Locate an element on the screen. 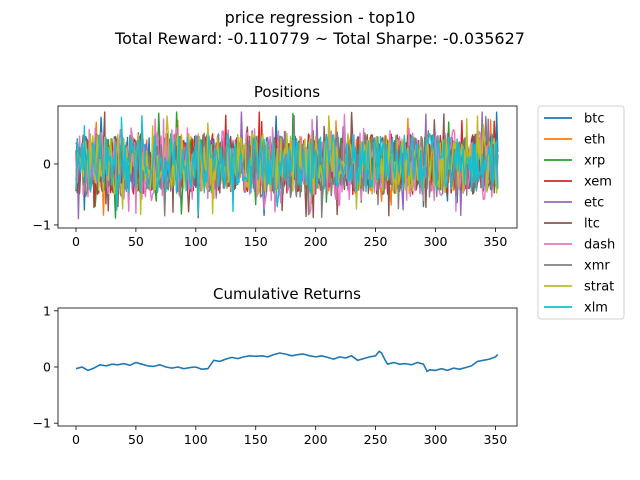  legend-label-eth: eth is located at coordinates (594, 140).